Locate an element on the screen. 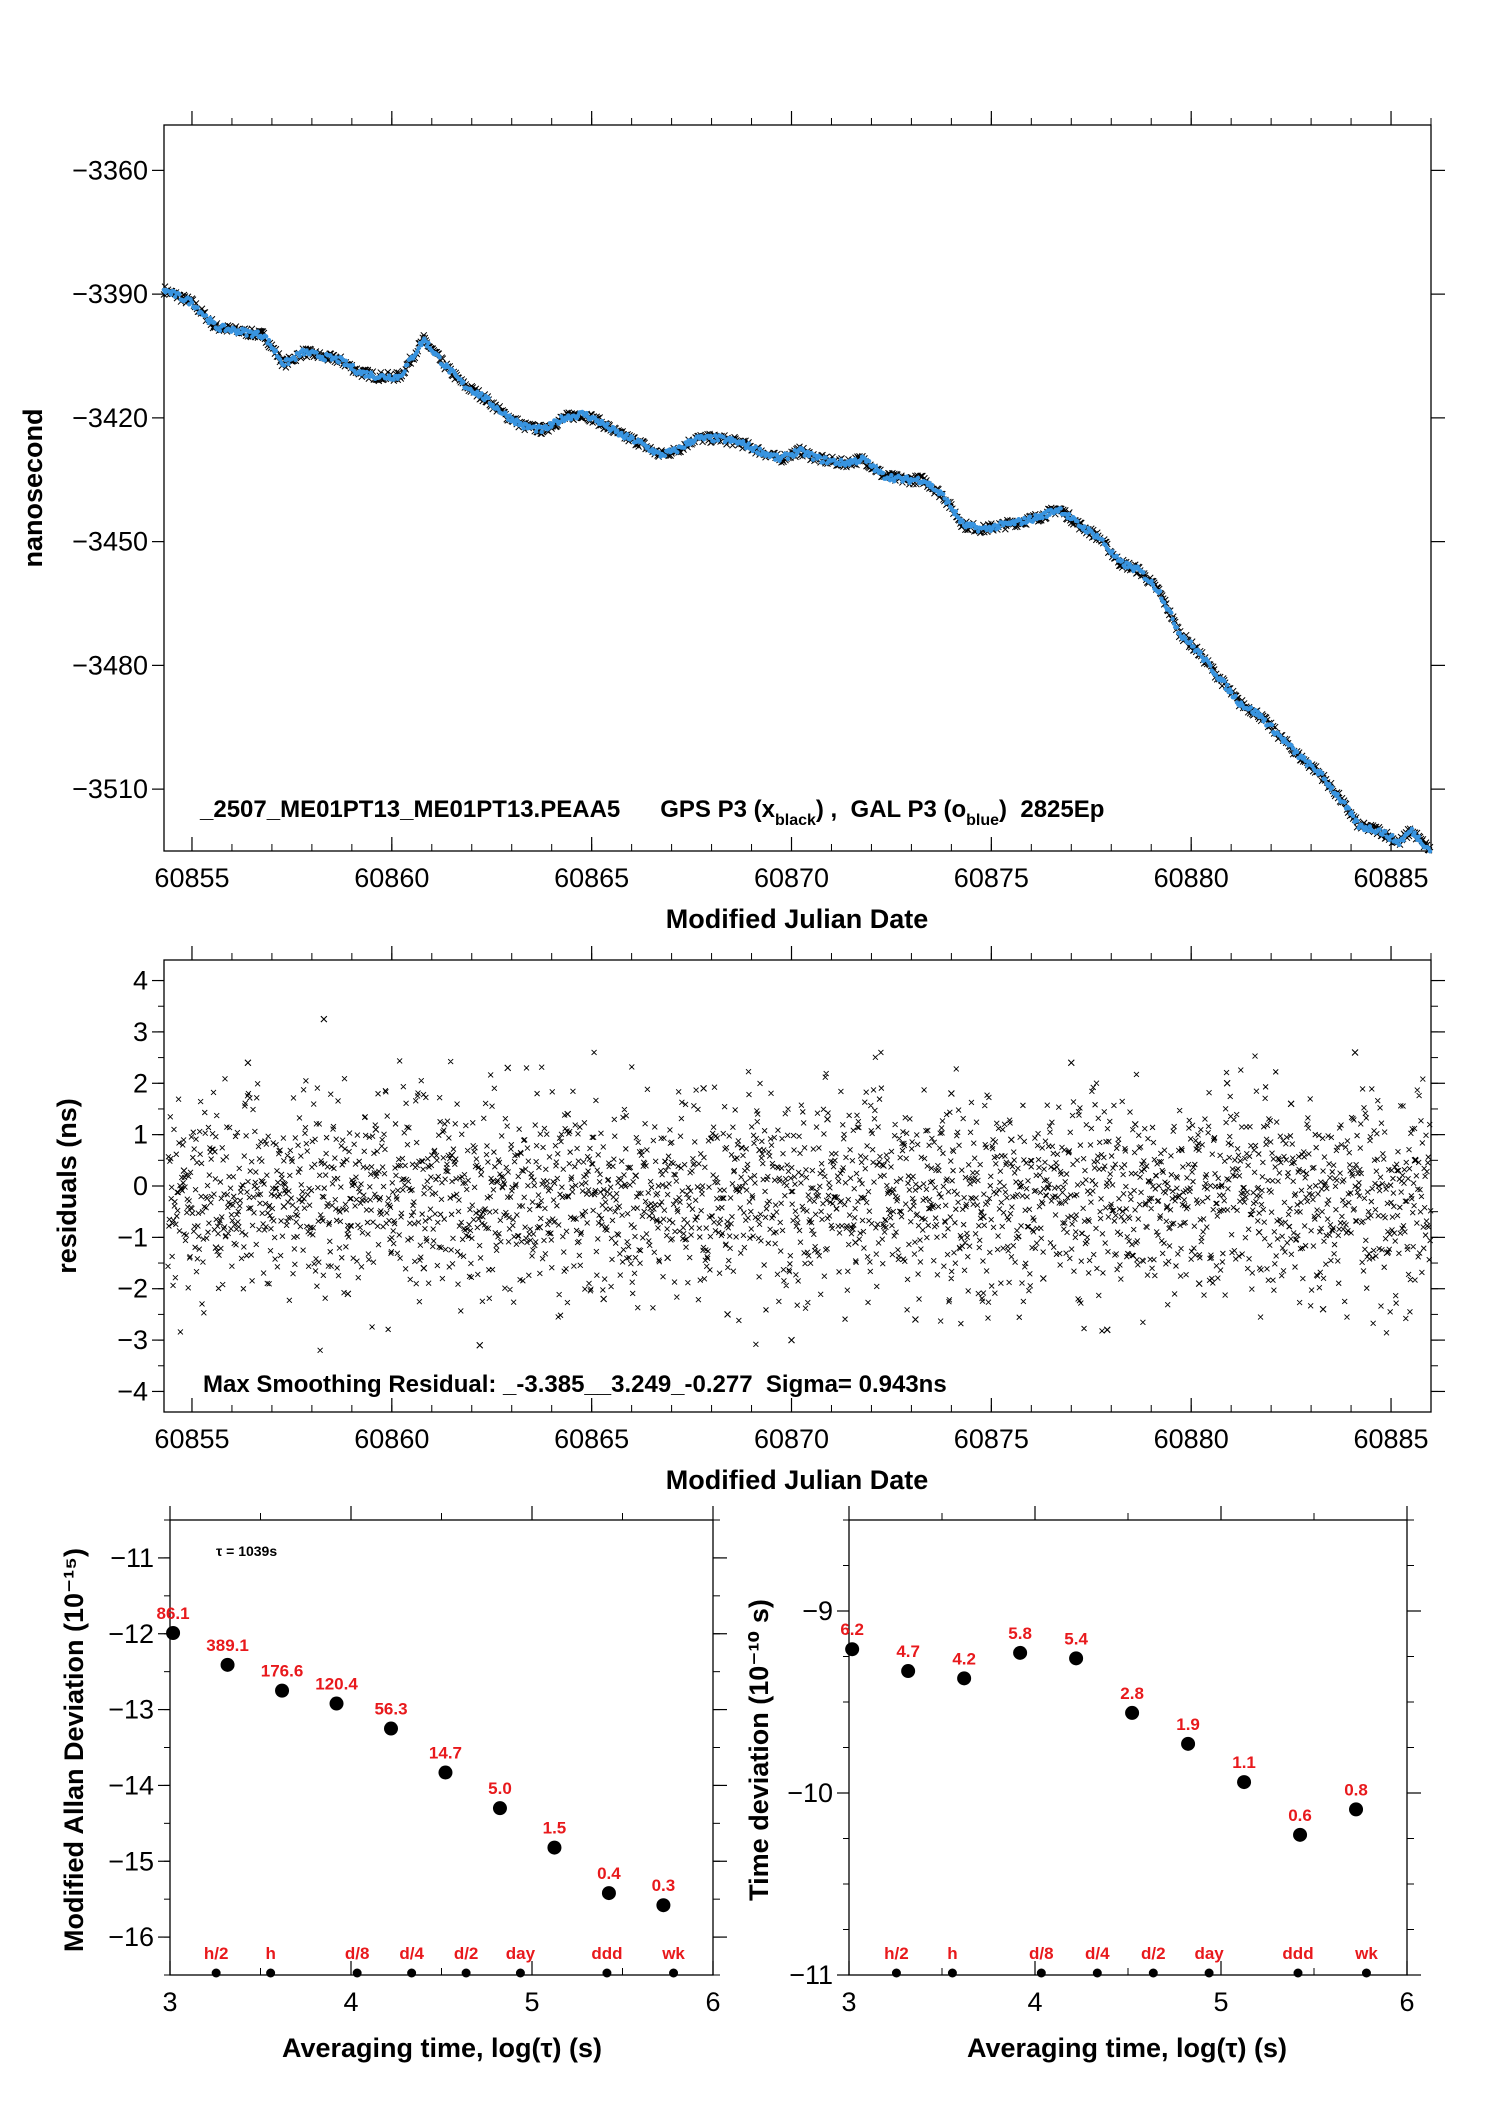 This screenshot has height=2105, width=1488. mdev-ticks: 3 4 5 6 −11 −12 −13 −14 −15 −16 is located at coordinates (417, 1761).